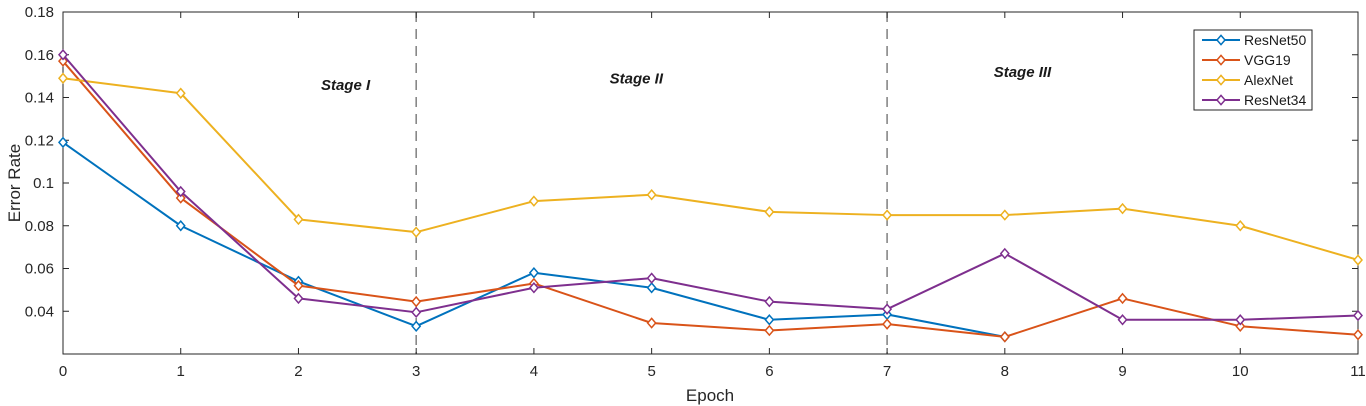  I want to click on legend-item-resnet34: ResNet34, so click(1254, 100).